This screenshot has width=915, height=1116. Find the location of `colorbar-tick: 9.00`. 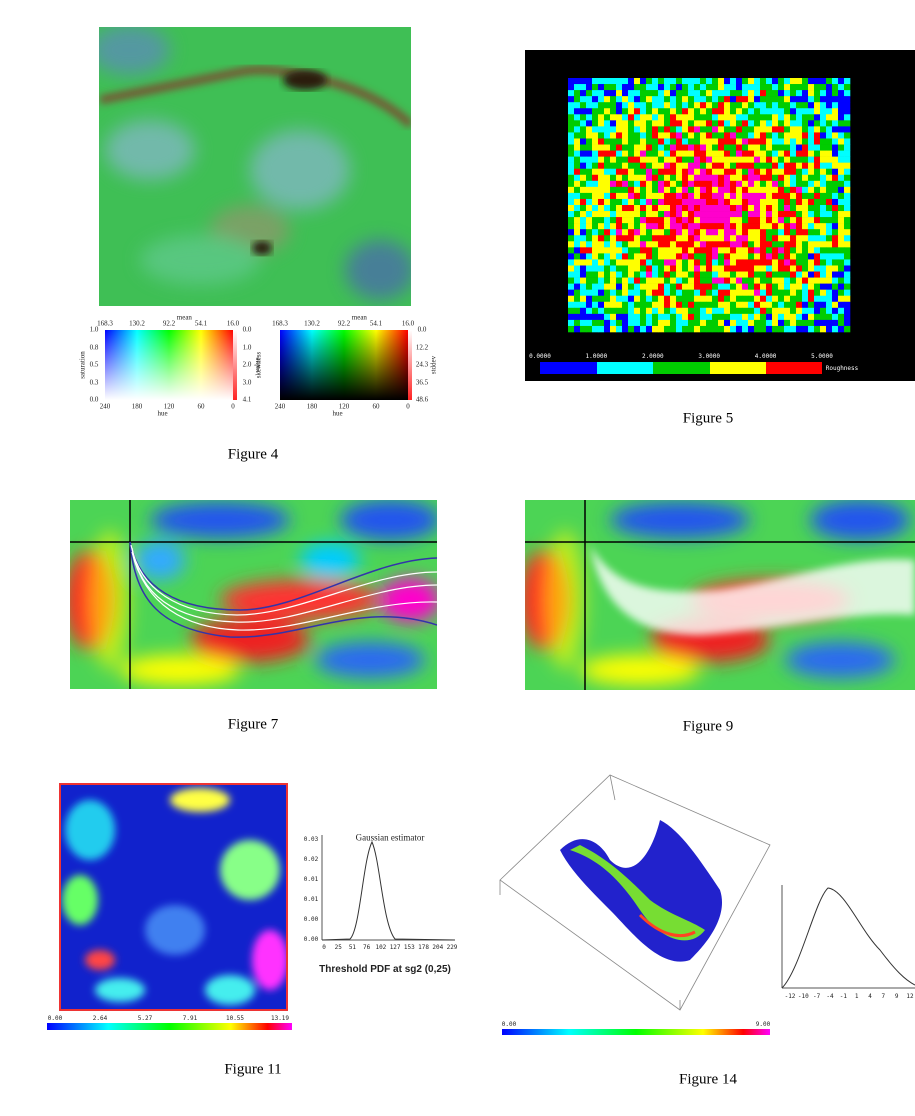

colorbar-tick: 9.00 is located at coordinates (763, 1024).